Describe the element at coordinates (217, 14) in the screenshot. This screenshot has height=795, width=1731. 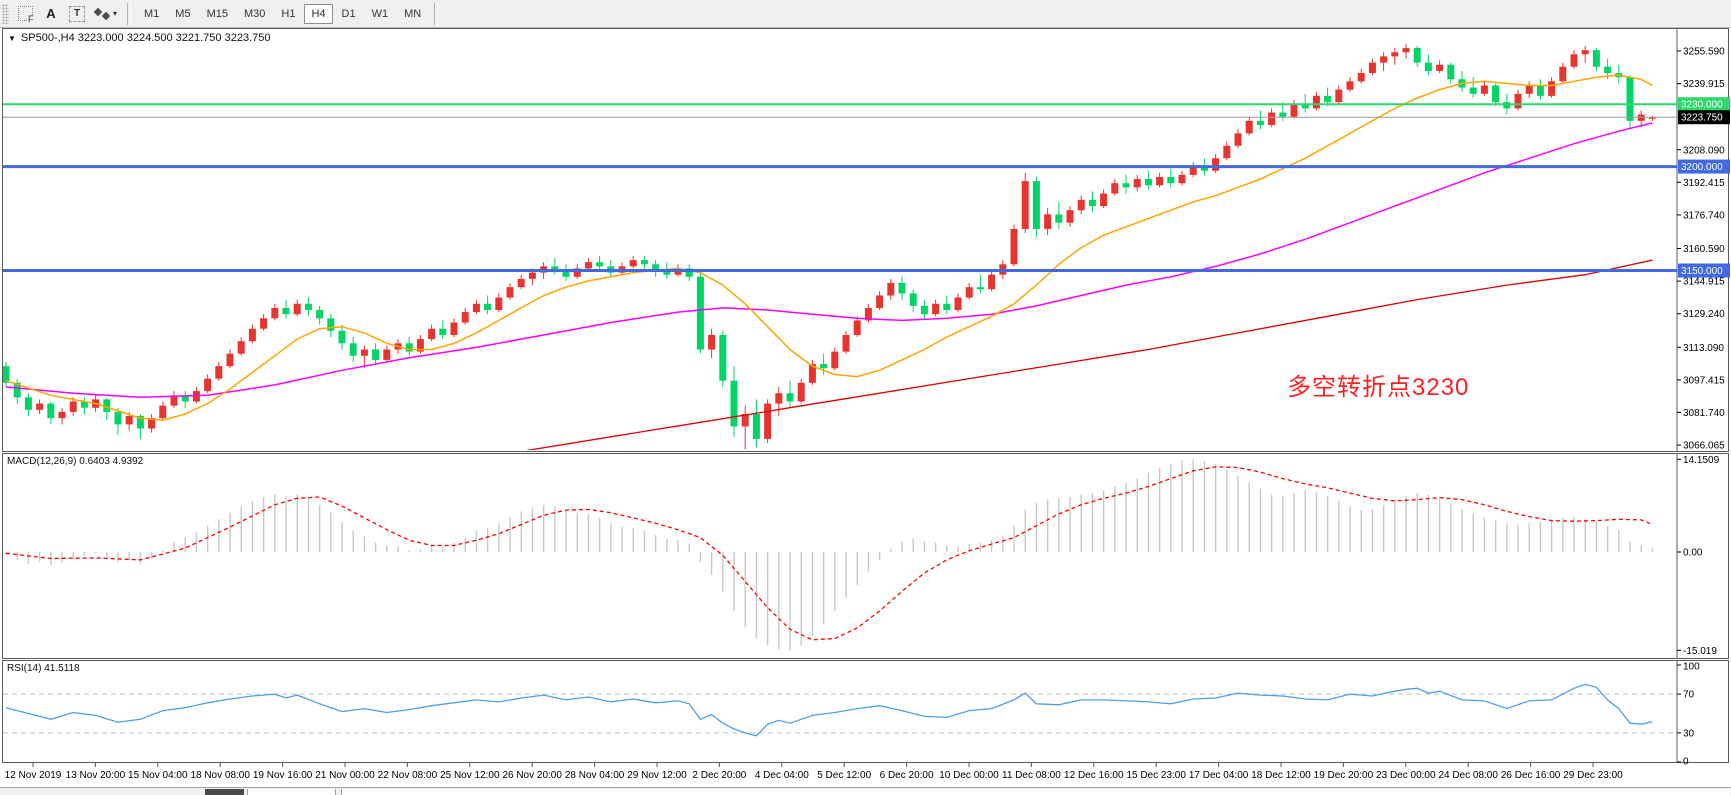
I see `timeframe-button-M15: M15` at that location.